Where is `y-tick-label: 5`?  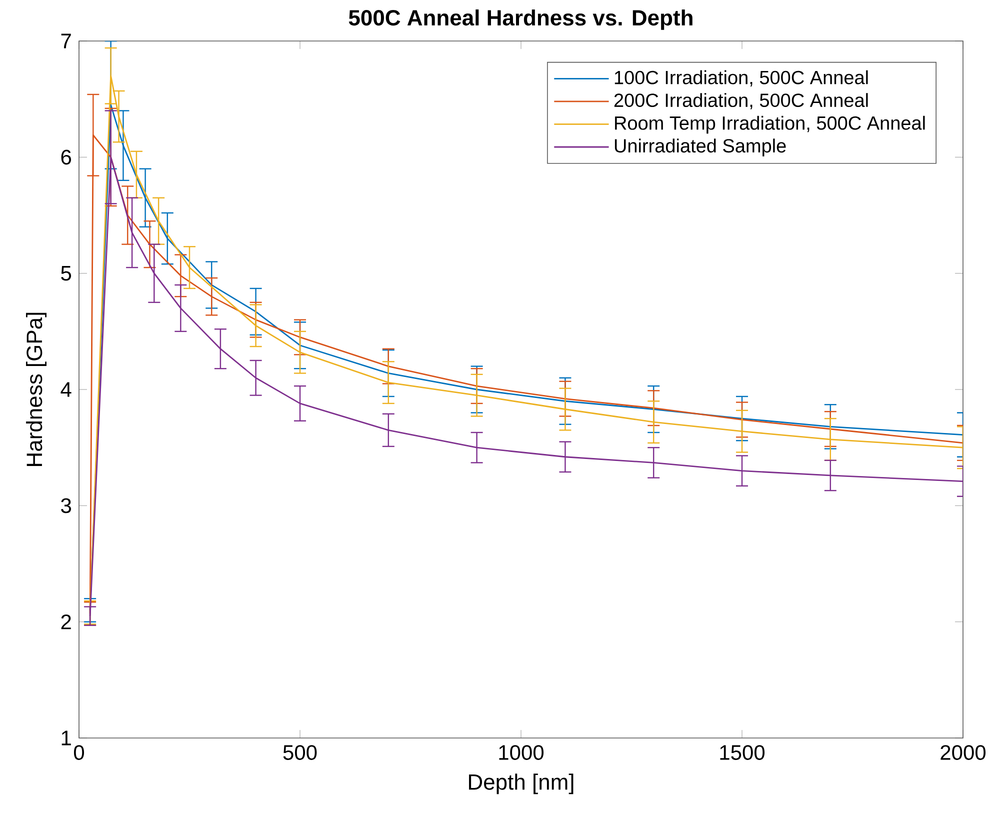 y-tick-label: 5 is located at coordinates (66, 273).